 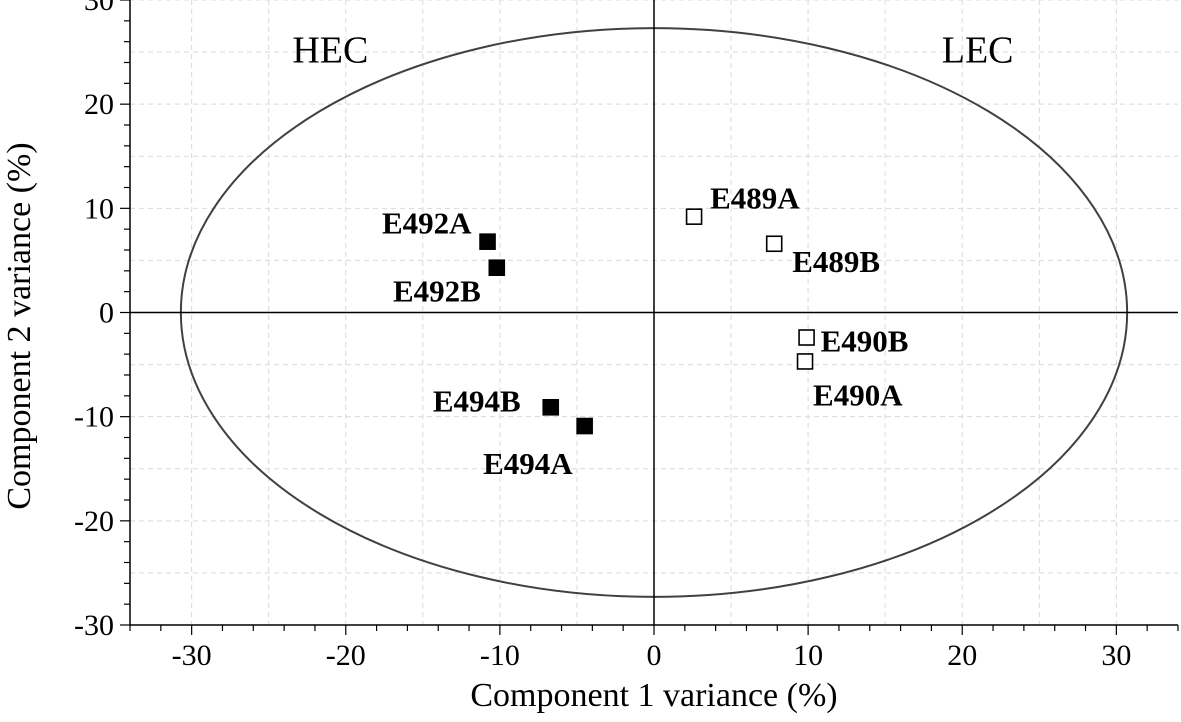 I want to click on x-tick-label: -30, so click(x=192, y=655).